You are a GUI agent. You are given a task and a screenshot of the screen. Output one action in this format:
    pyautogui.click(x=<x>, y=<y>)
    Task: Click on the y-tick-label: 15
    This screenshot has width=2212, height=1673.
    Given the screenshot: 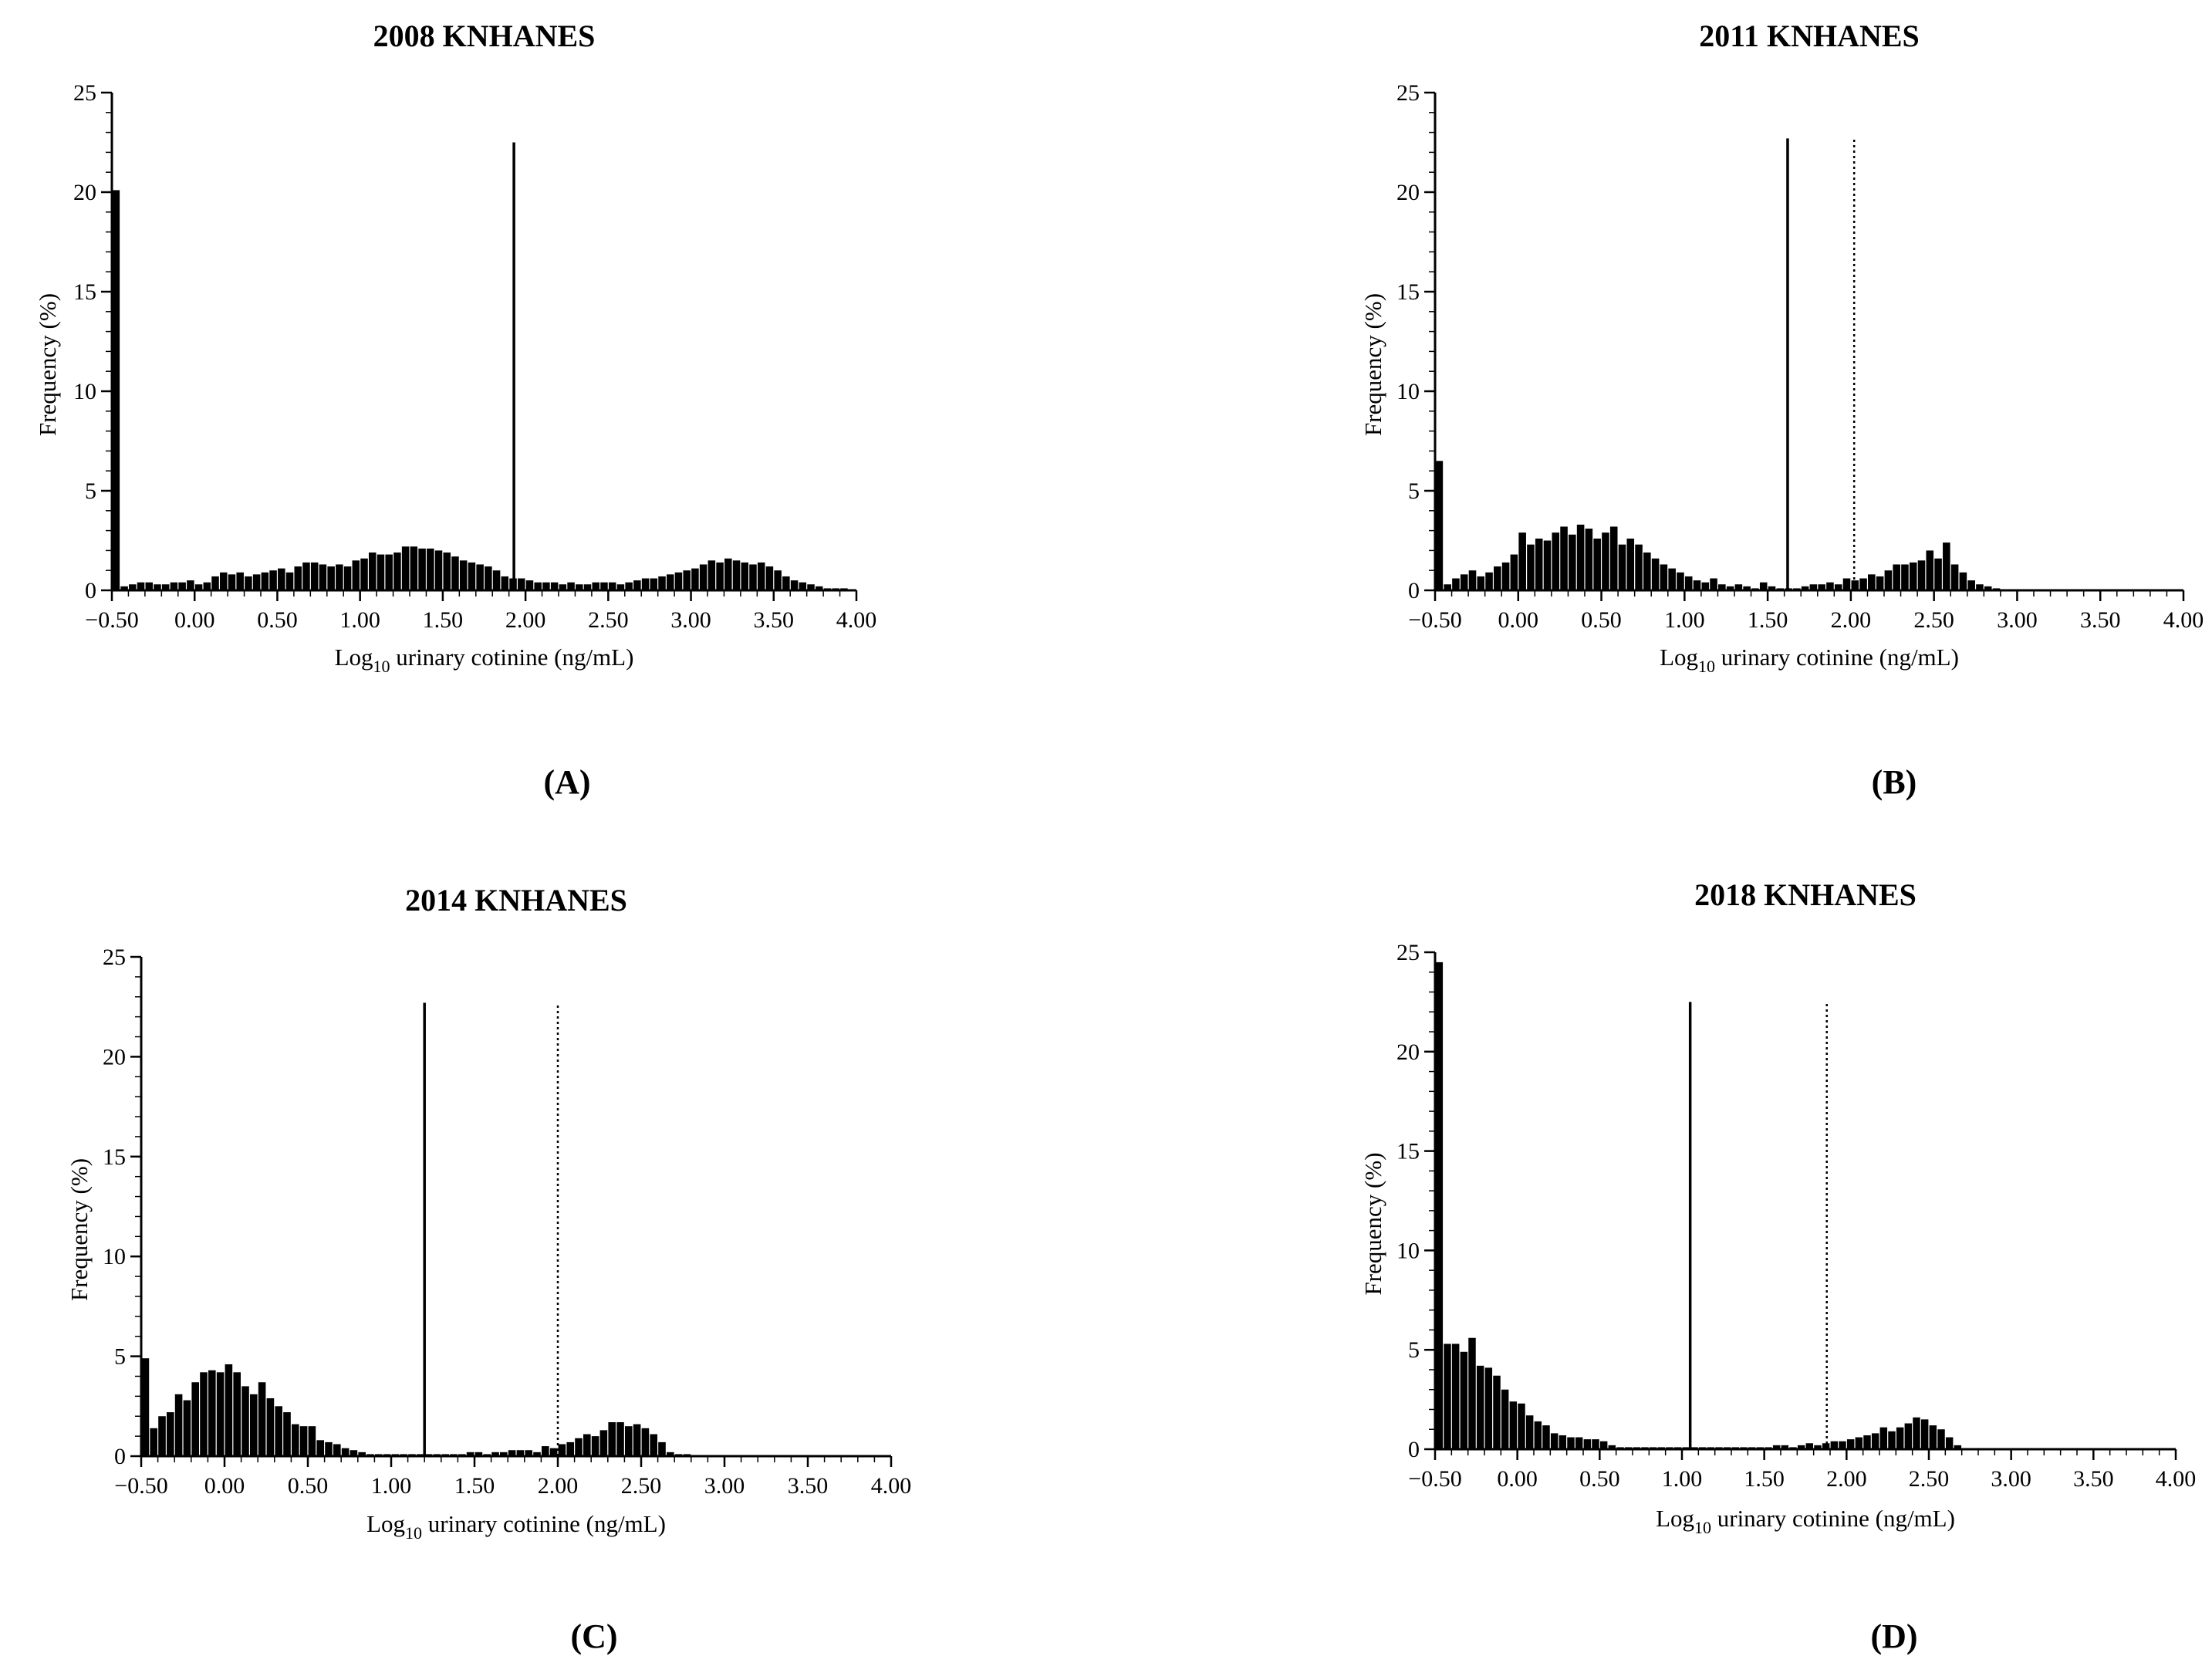 What is the action you would take?
    pyautogui.click(x=1408, y=292)
    